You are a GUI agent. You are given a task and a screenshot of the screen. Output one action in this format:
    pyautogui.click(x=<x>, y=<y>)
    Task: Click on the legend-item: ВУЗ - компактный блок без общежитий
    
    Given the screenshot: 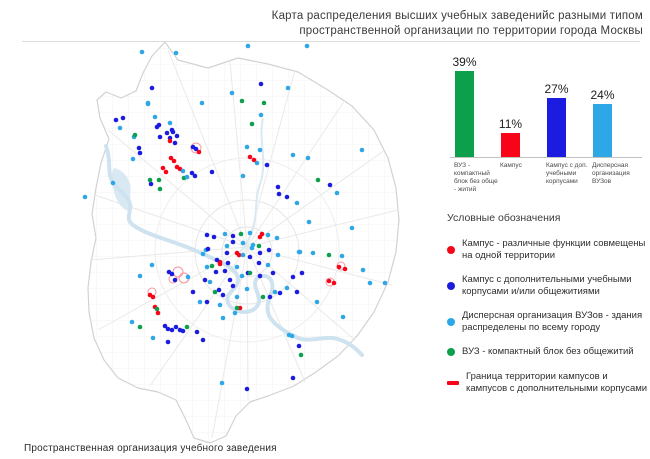 What is the action you would take?
    pyautogui.click(x=548, y=352)
    